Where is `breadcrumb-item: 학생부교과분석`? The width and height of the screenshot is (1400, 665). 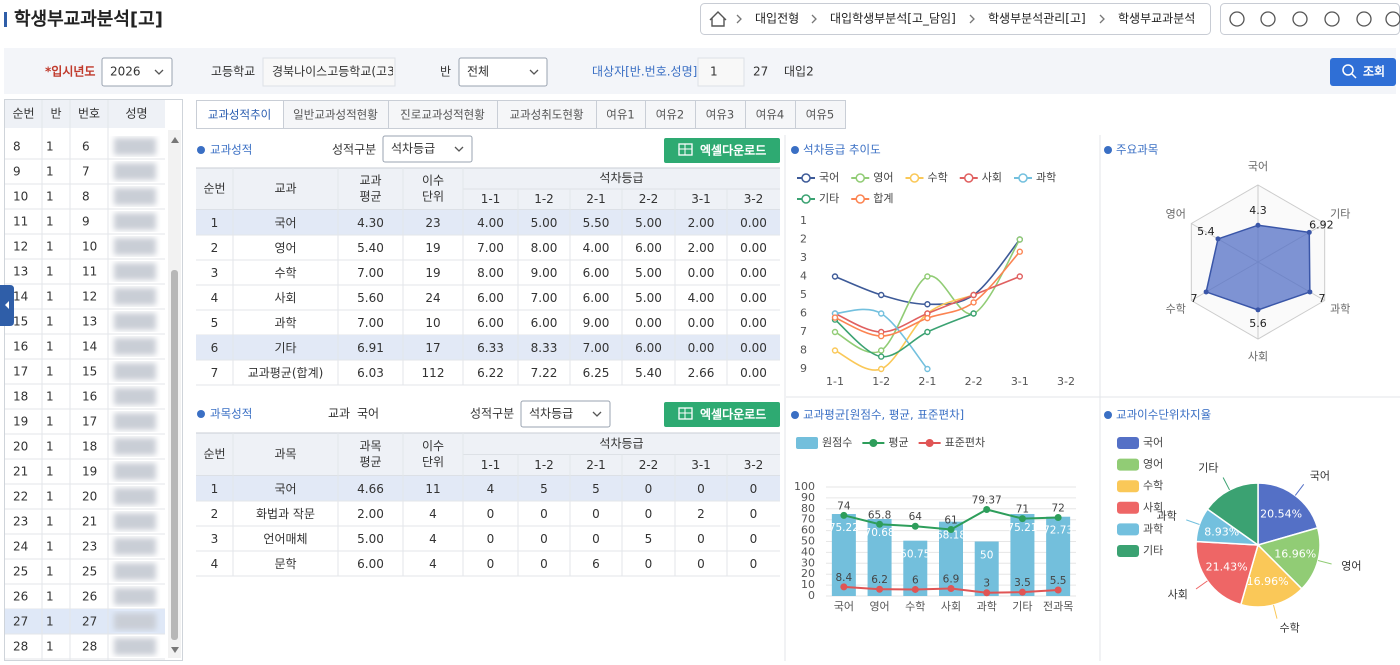
breadcrumb-item: 학생부교과분석 is located at coordinates (1156, 19).